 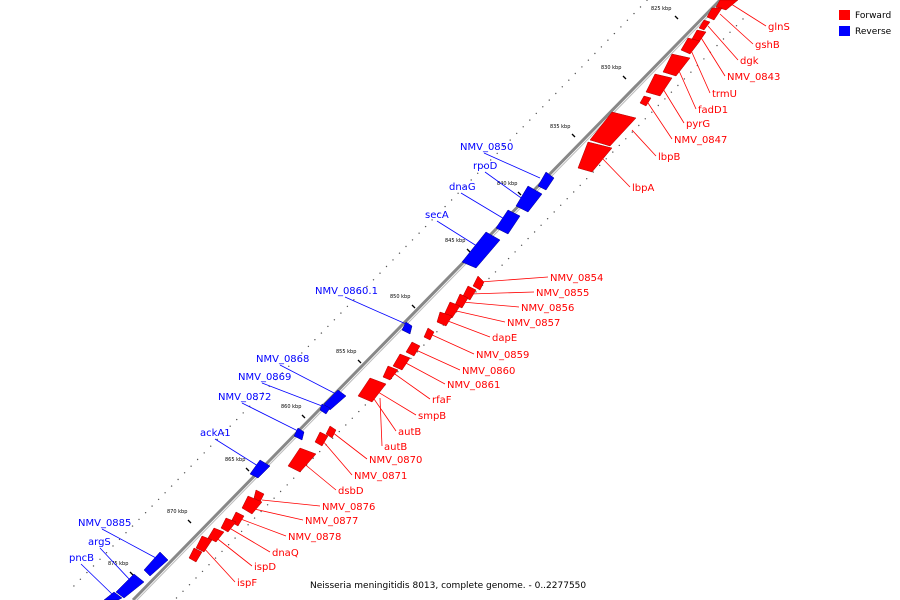 What do you see at coordinates (611, 68) in the screenshot?
I see `tick-label: 830 kbp` at bounding box center [611, 68].